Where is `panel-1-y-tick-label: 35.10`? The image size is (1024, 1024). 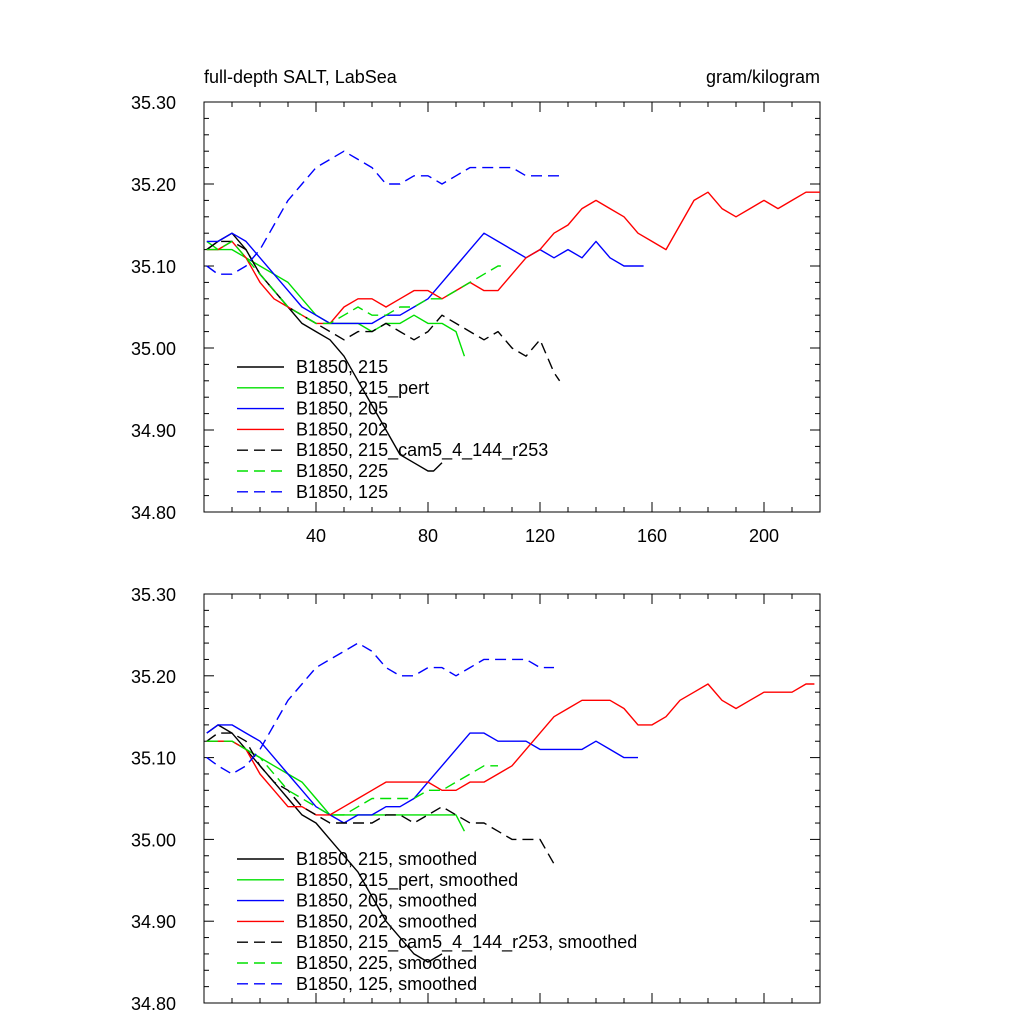 panel-1-y-tick-label: 35.10 is located at coordinates (153, 267).